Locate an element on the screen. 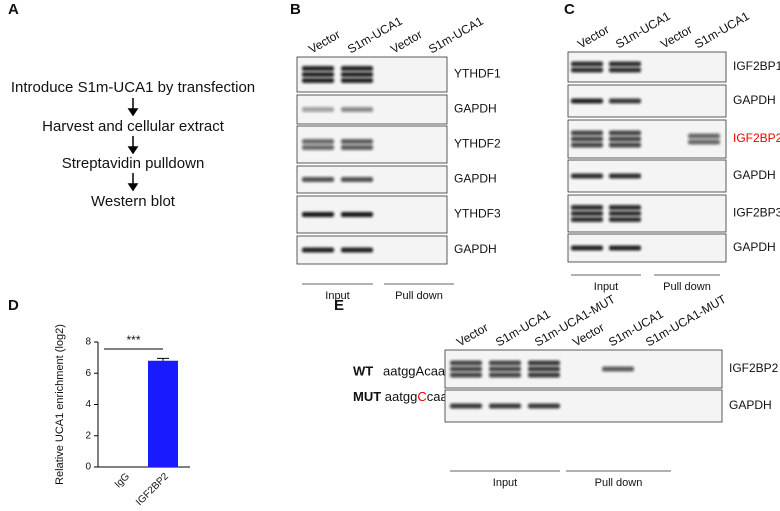 The image size is (780, 511). mut-label: MUT is located at coordinates (367, 396).